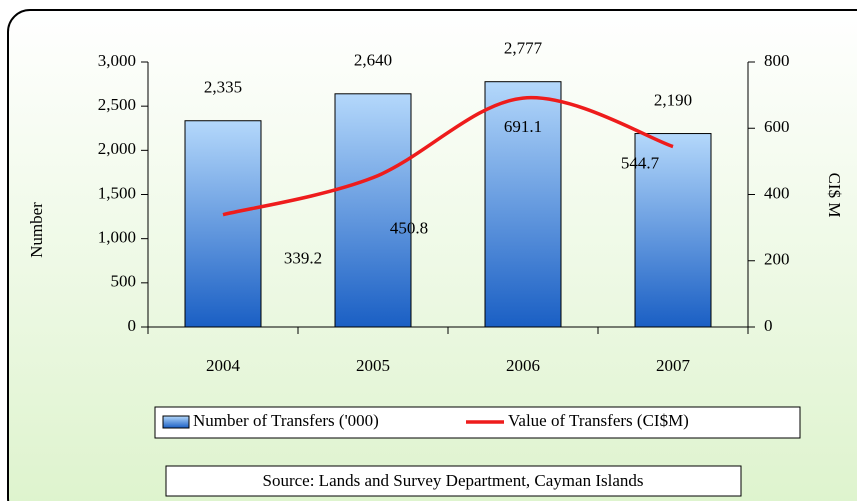 This screenshot has height=501, width=857. I want to click on x-tick-label: 2006, so click(523, 365).